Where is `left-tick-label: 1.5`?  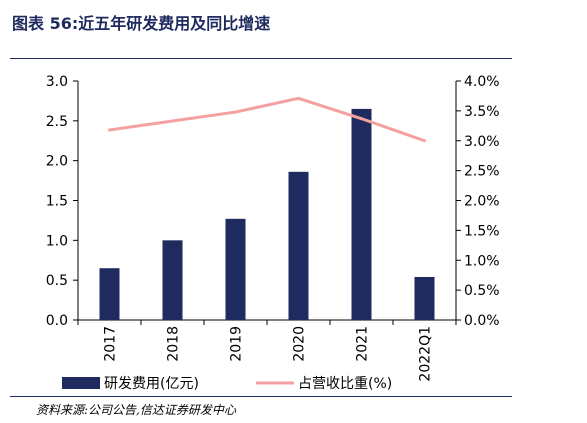
left-tick-label: 1.5 is located at coordinates (57, 202).